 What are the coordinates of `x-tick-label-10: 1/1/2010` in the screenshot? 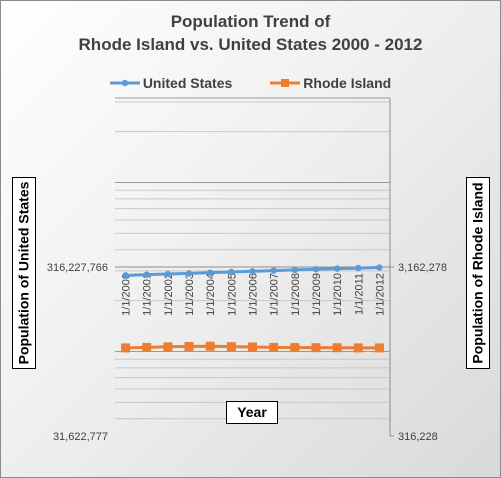 It's located at (338, 294).